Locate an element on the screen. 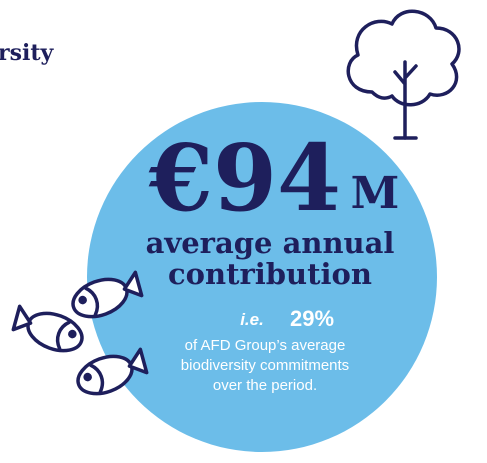  detail-share: 29% is located at coordinates (312, 318).